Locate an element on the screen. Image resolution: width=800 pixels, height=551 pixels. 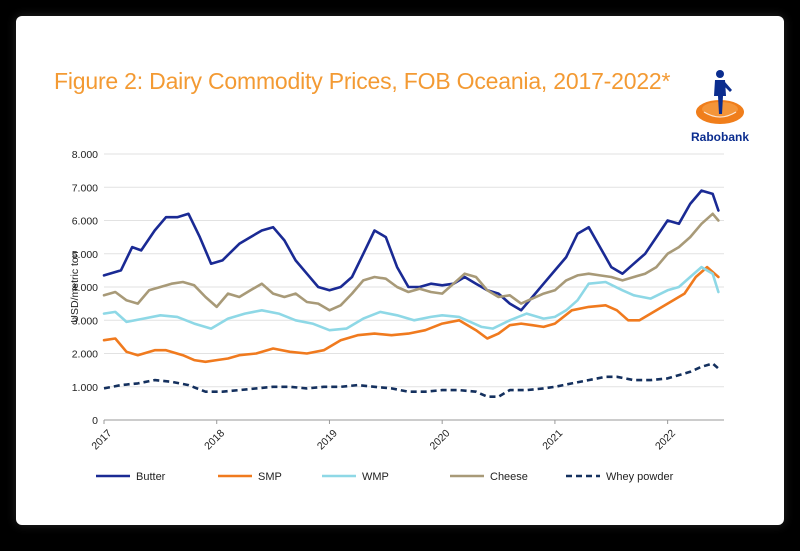
y-tick-label: 1.000 is located at coordinates (85, 388).